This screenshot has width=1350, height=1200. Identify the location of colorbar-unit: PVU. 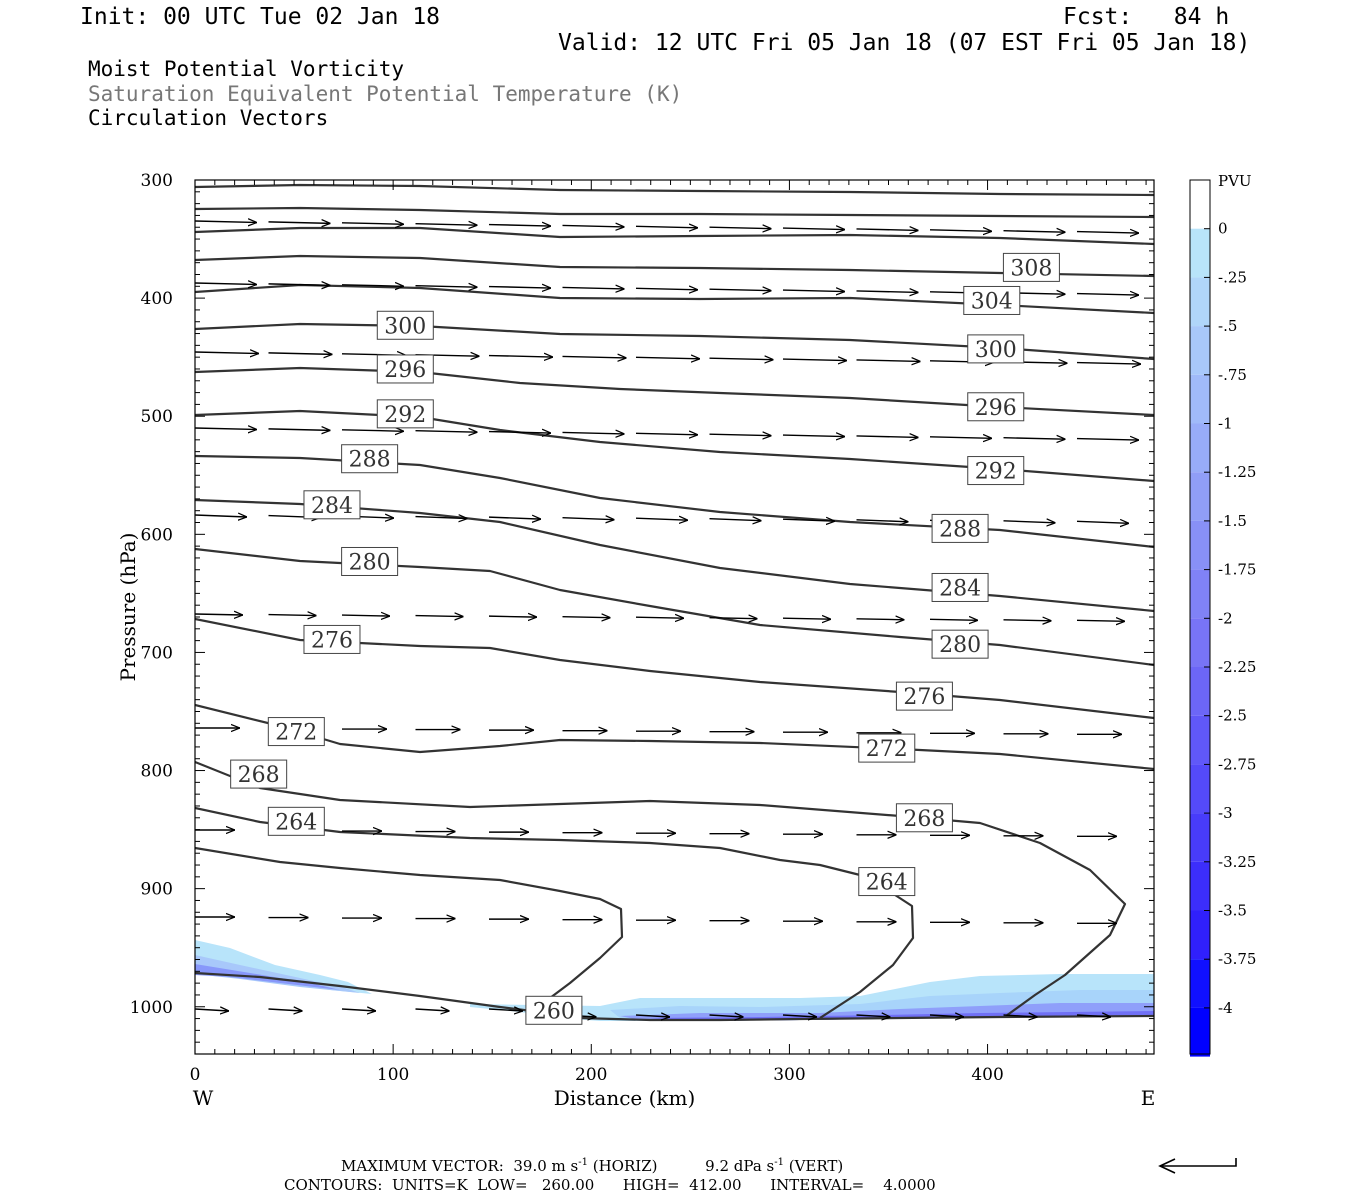
(1235, 181).